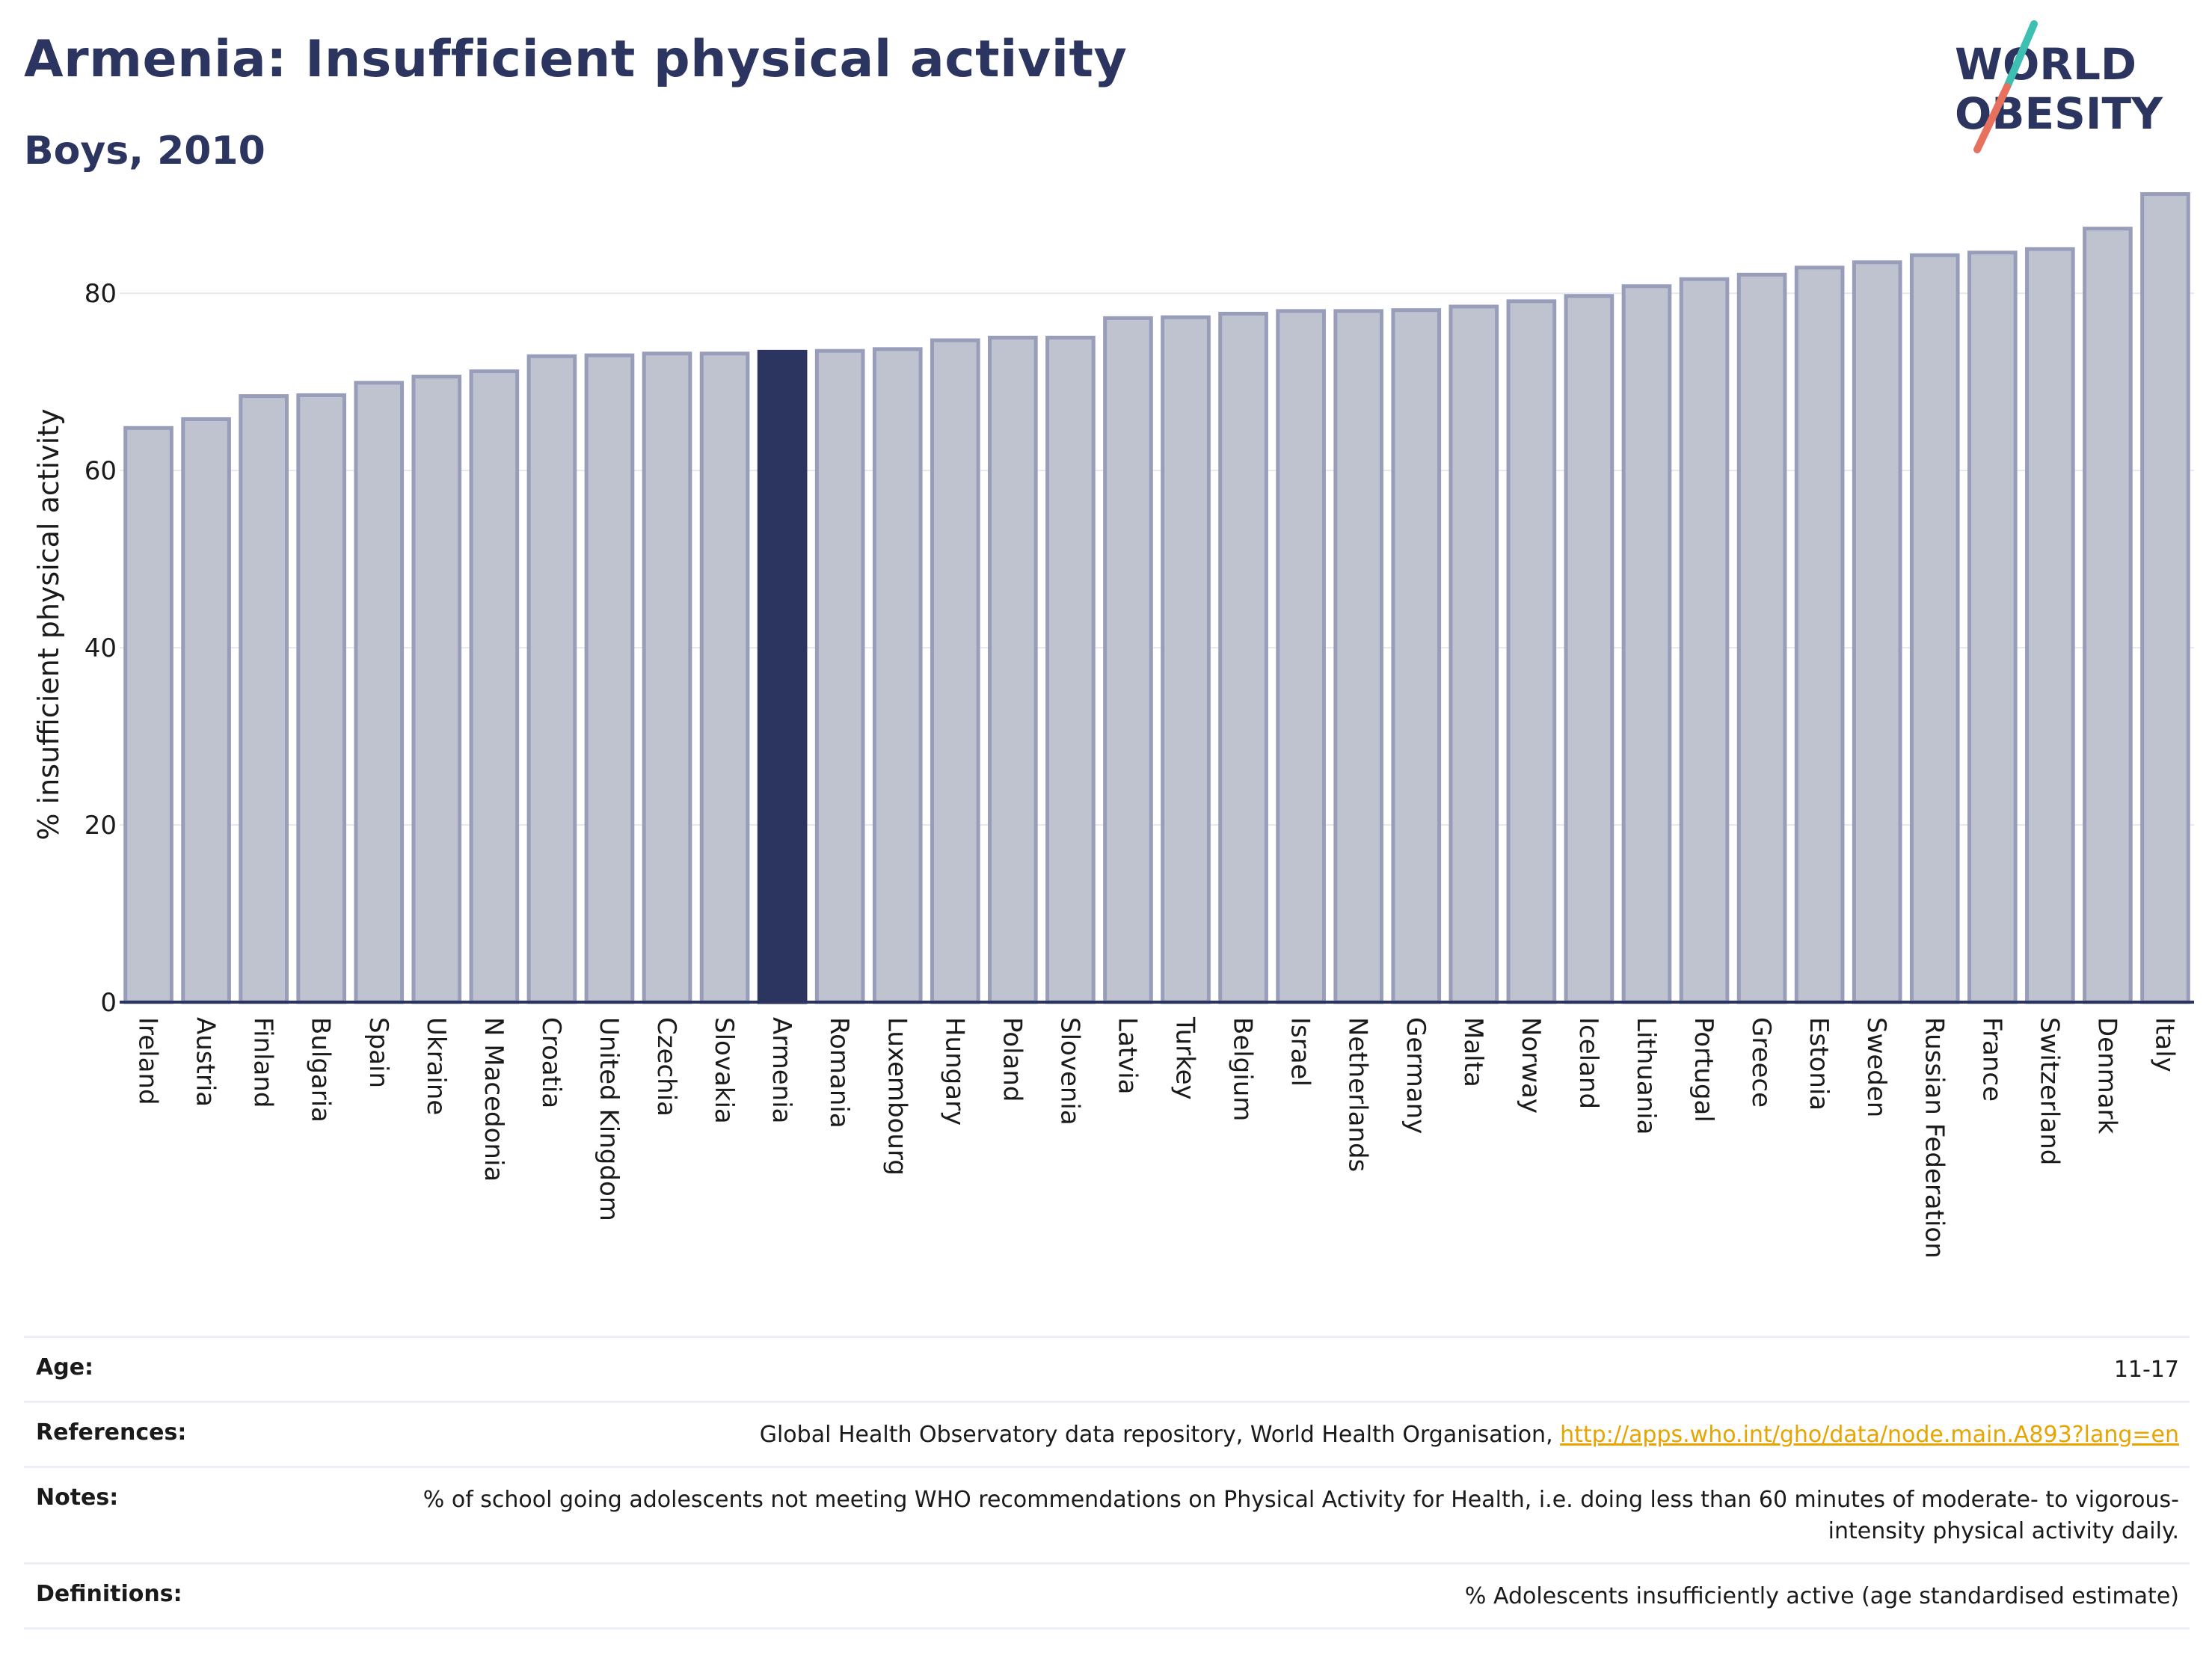 The height and width of the screenshot is (1655, 2212). What do you see at coordinates (1243, 1069) in the screenshot?
I see `x-category-label: Belgium` at bounding box center [1243, 1069].